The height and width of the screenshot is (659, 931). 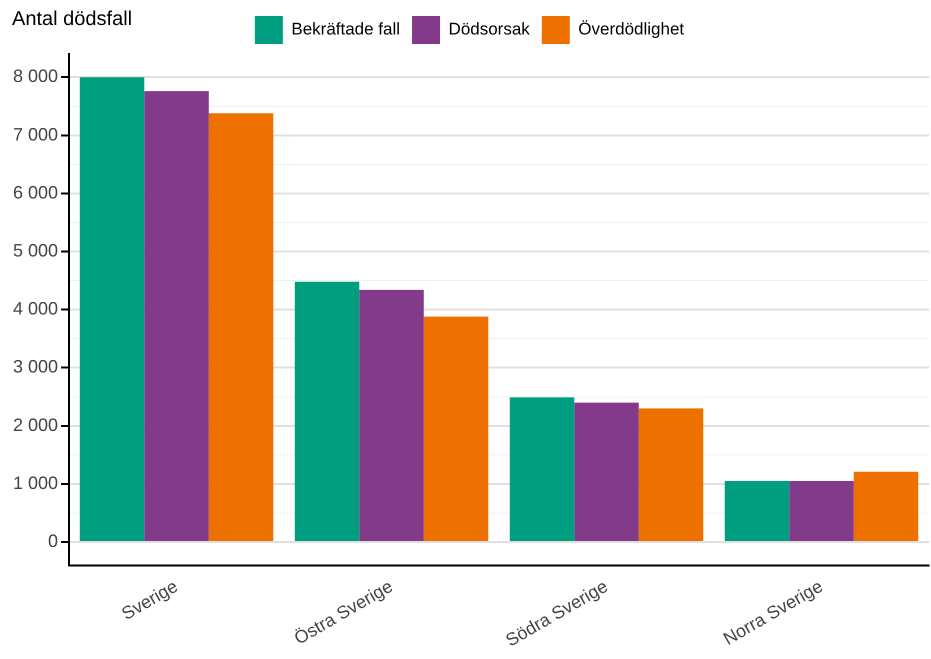 What do you see at coordinates (53, 540) in the screenshot?
I see `y-tick-label: 0` at bounding box center [53, 540].